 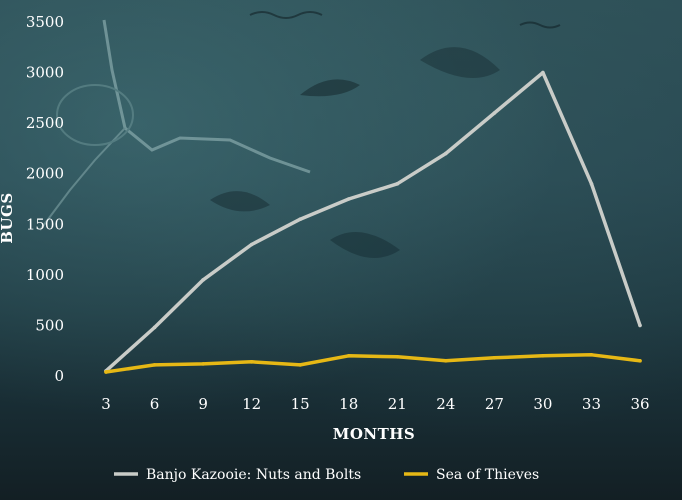 I want to click on x-tick-label: 33, so click(x=591, y=404).